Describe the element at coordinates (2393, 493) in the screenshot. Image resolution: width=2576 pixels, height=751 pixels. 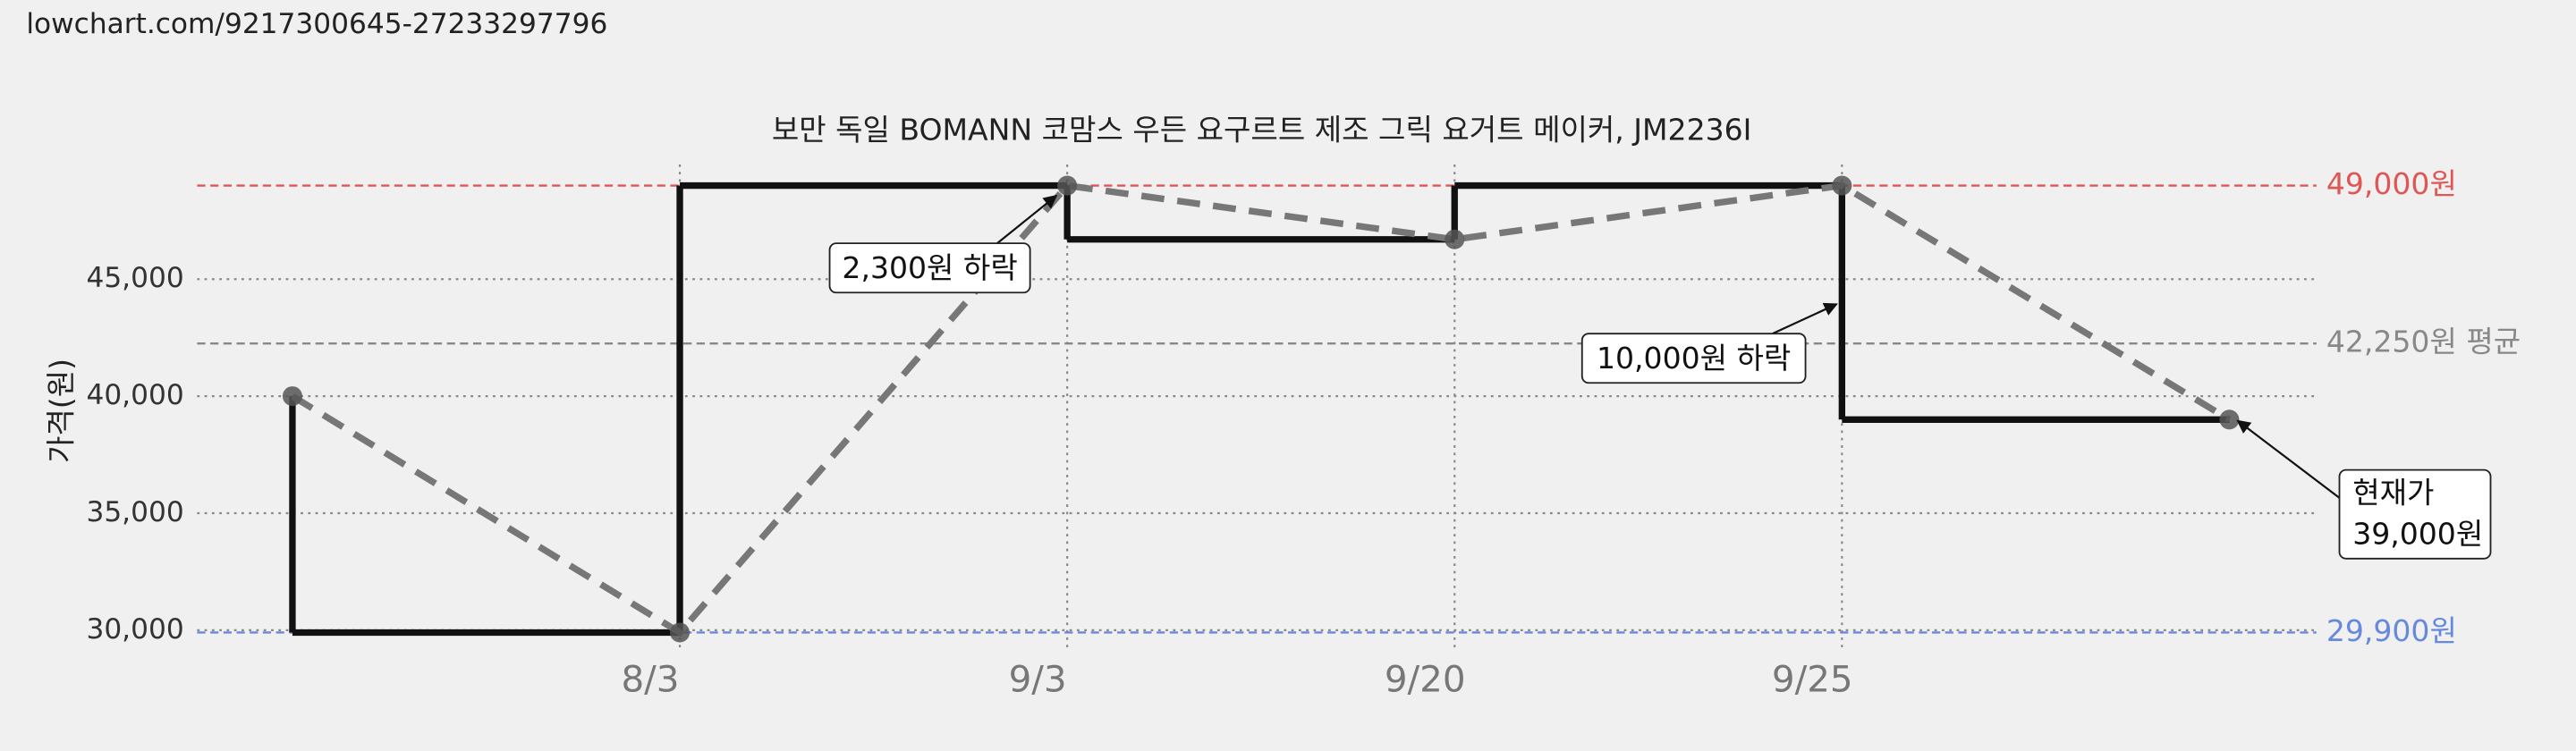
I see `annotation-text: 현재가` at that location.